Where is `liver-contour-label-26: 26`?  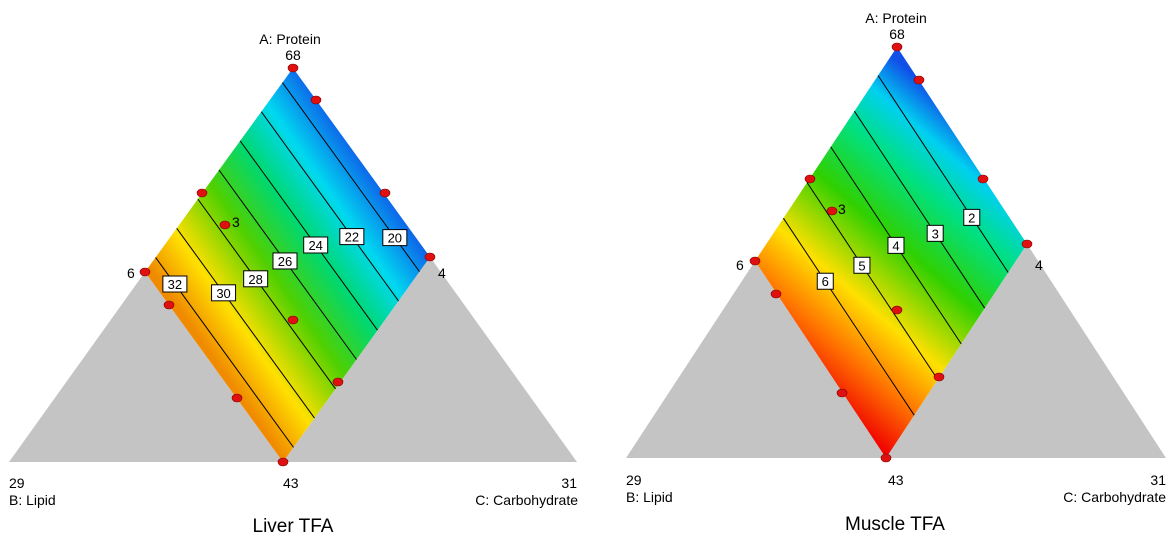 liver-contour-label-26: 26 is located at coordinates (285, 261).